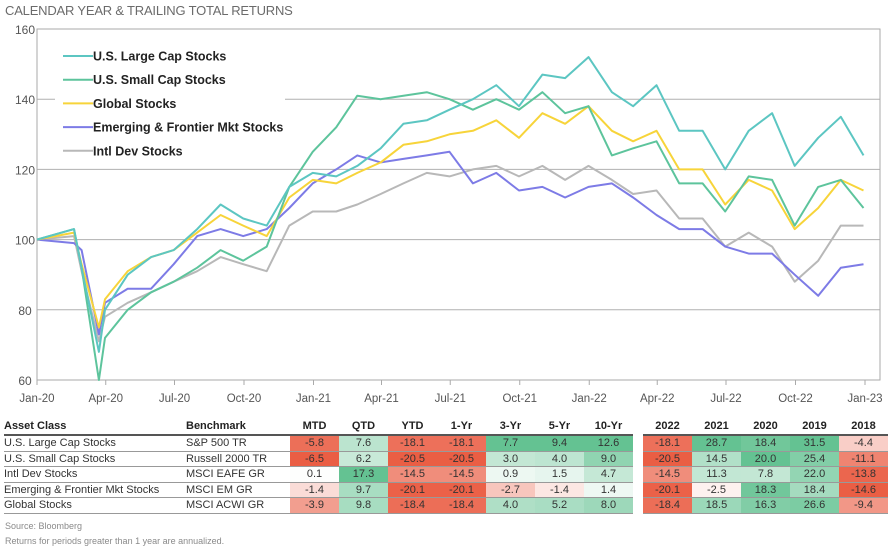 The height and width of the screenshot is (550, 894). I want to click on benchmark-cell: S&P 500 TR, so click(238, 443).